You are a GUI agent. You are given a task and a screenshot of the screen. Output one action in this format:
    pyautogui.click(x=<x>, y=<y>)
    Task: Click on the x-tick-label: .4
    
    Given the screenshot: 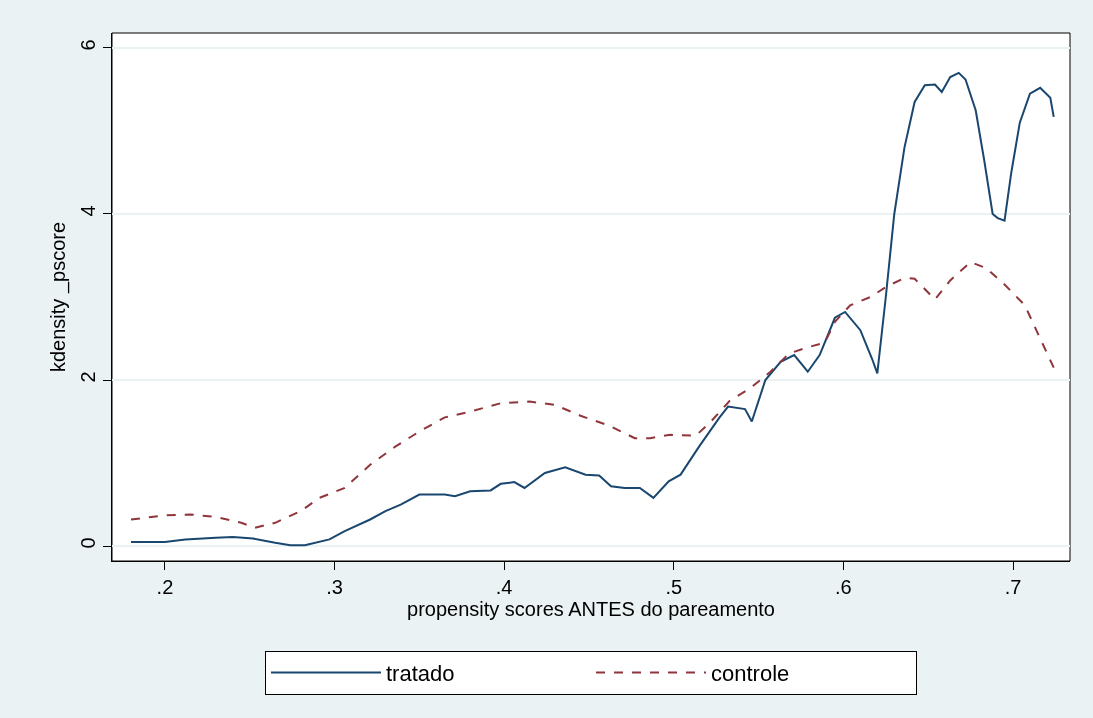 What is the action you would take?
    pyautogui.click(x=504, y=587)
    